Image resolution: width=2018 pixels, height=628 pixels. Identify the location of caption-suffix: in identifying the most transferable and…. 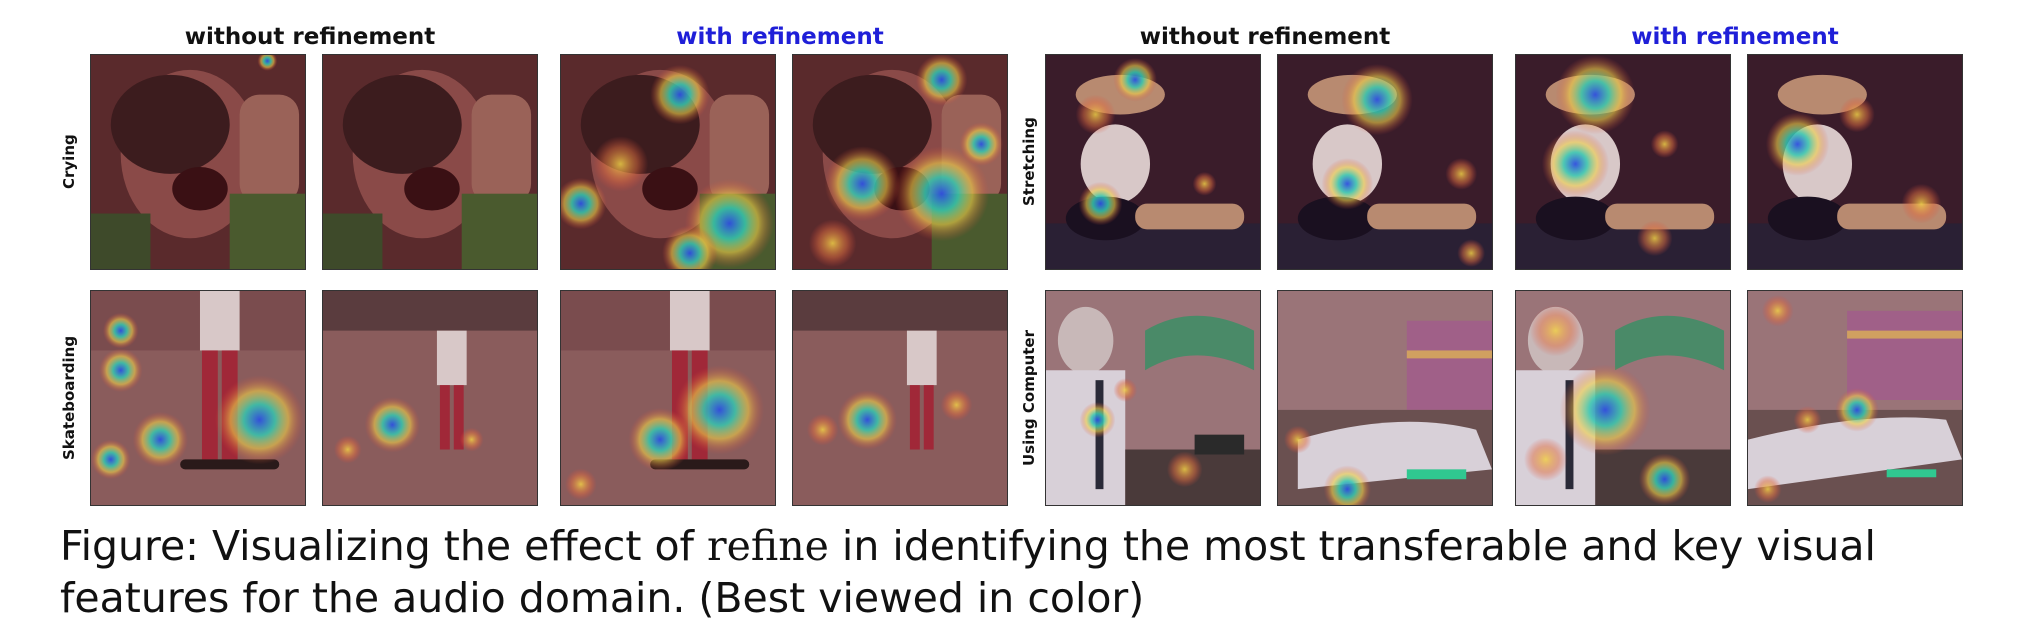
(968, 572).